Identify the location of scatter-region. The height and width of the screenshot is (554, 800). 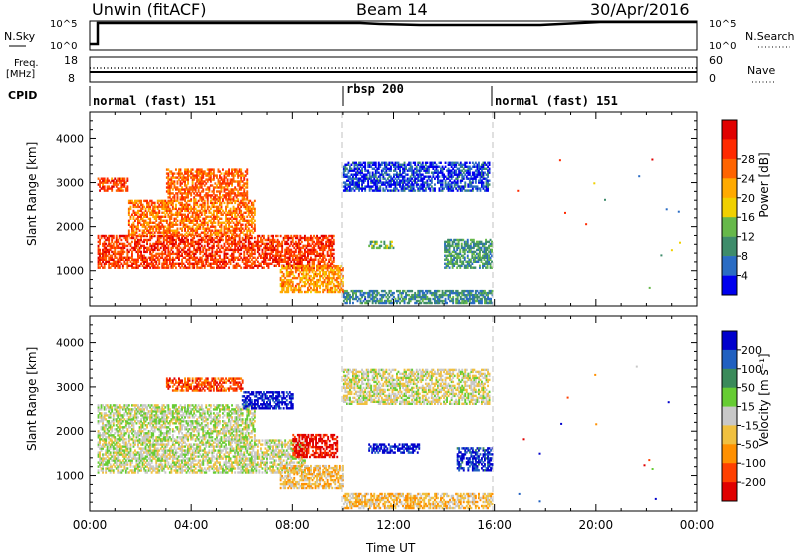
(416, 176).